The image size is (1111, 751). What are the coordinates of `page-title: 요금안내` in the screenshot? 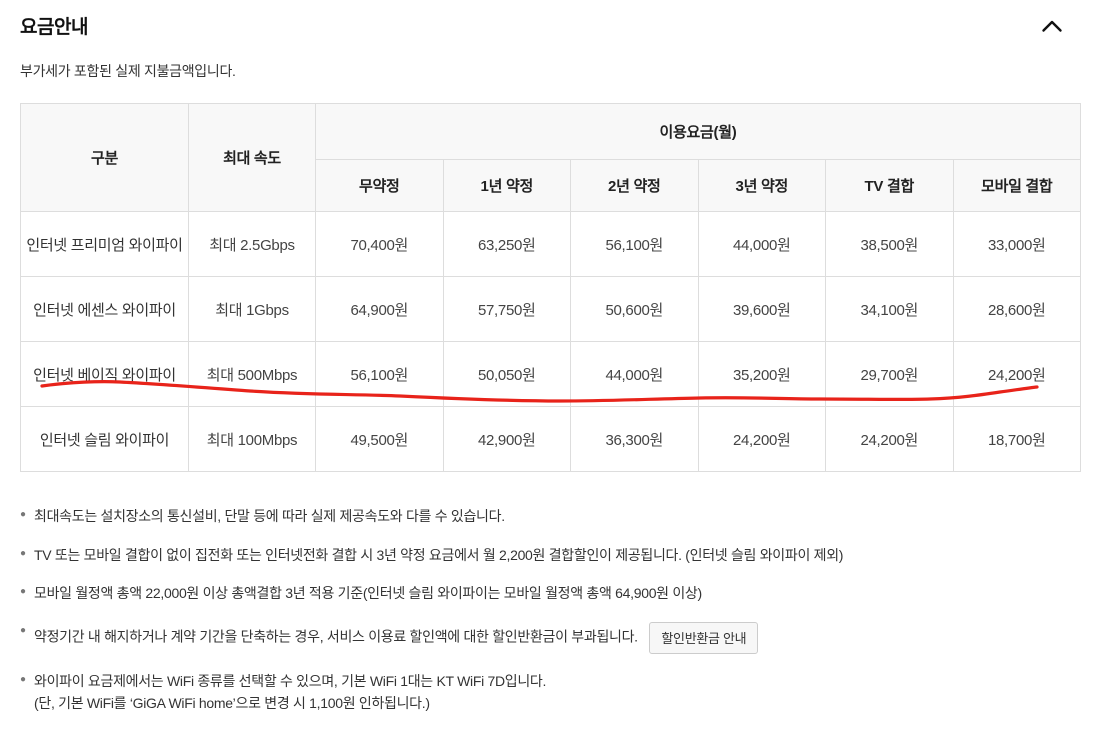 It's located at (54, 27).